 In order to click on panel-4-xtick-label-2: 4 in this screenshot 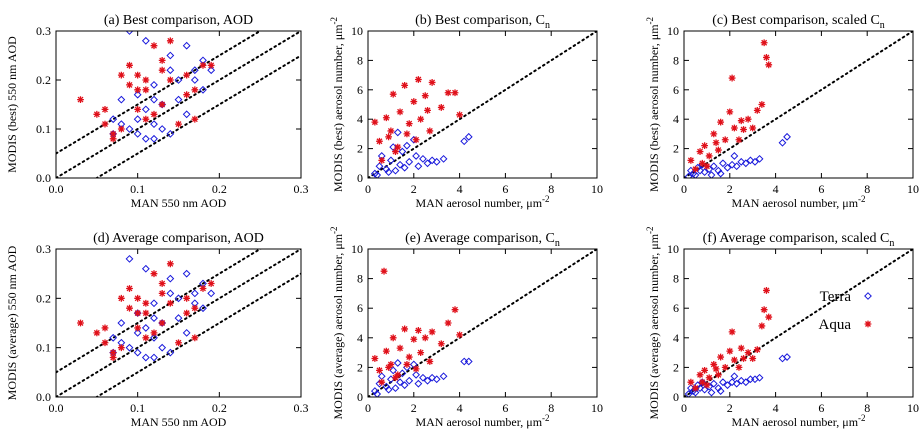, I will do `click(460, 408)`.